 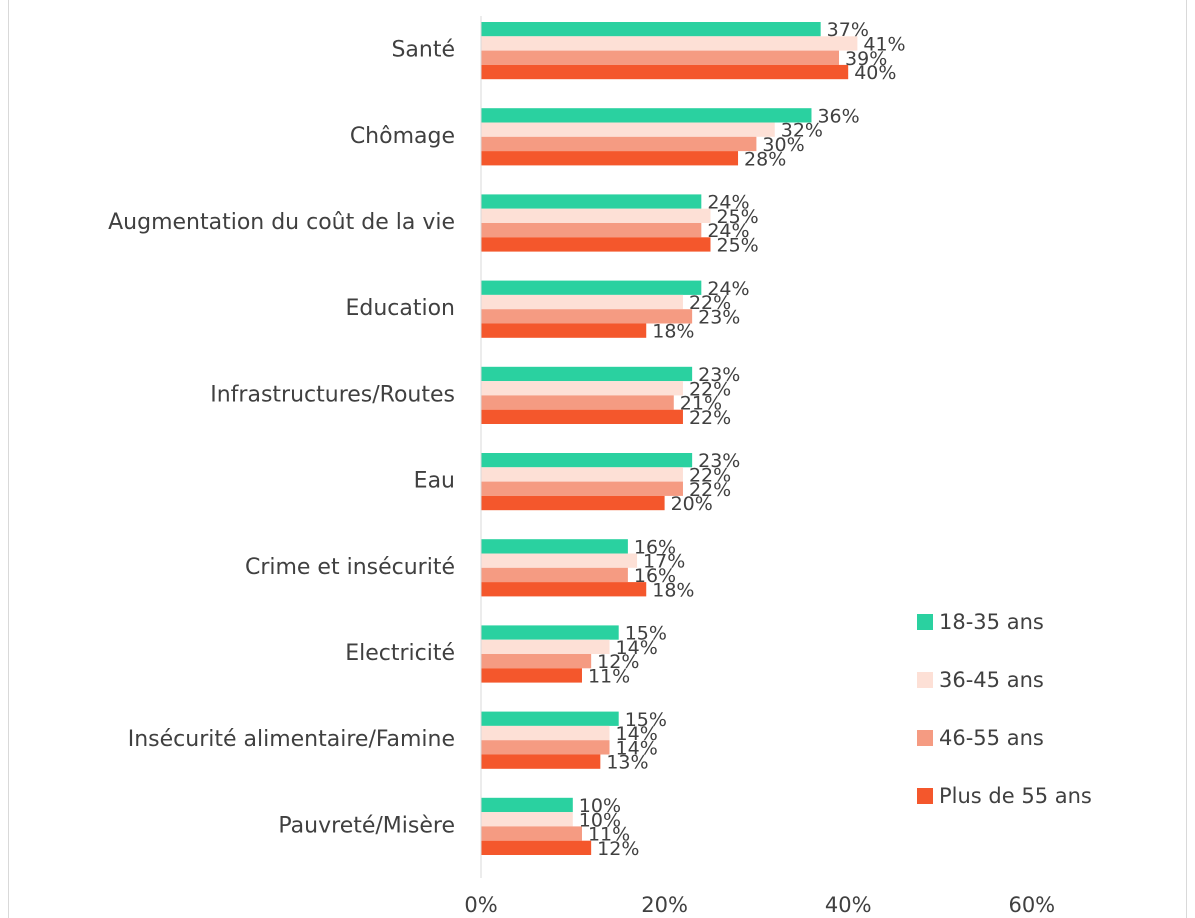 I want to click on x-tick-label: 0%, so click(x=480, y=905).